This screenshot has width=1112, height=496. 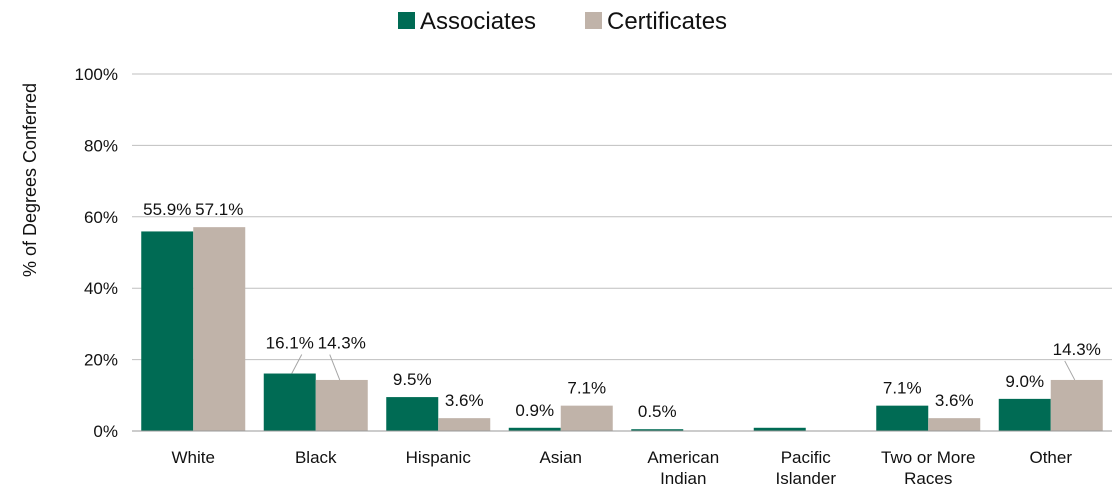 What do you see at coordinates (101, 145) in the screenshot?
I see `y-tick-label: 80%` at bounding box center [101, 145].